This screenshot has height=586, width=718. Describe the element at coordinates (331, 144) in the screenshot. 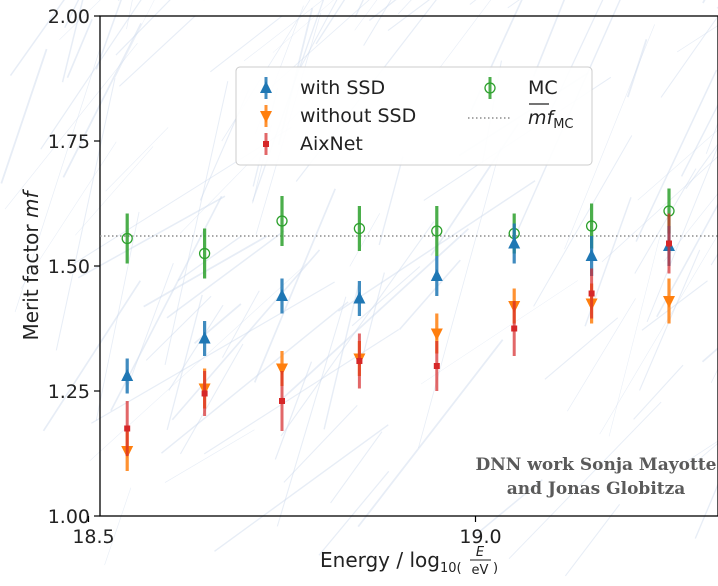

I see `legend-label-aixnet: AixNet` at that location.